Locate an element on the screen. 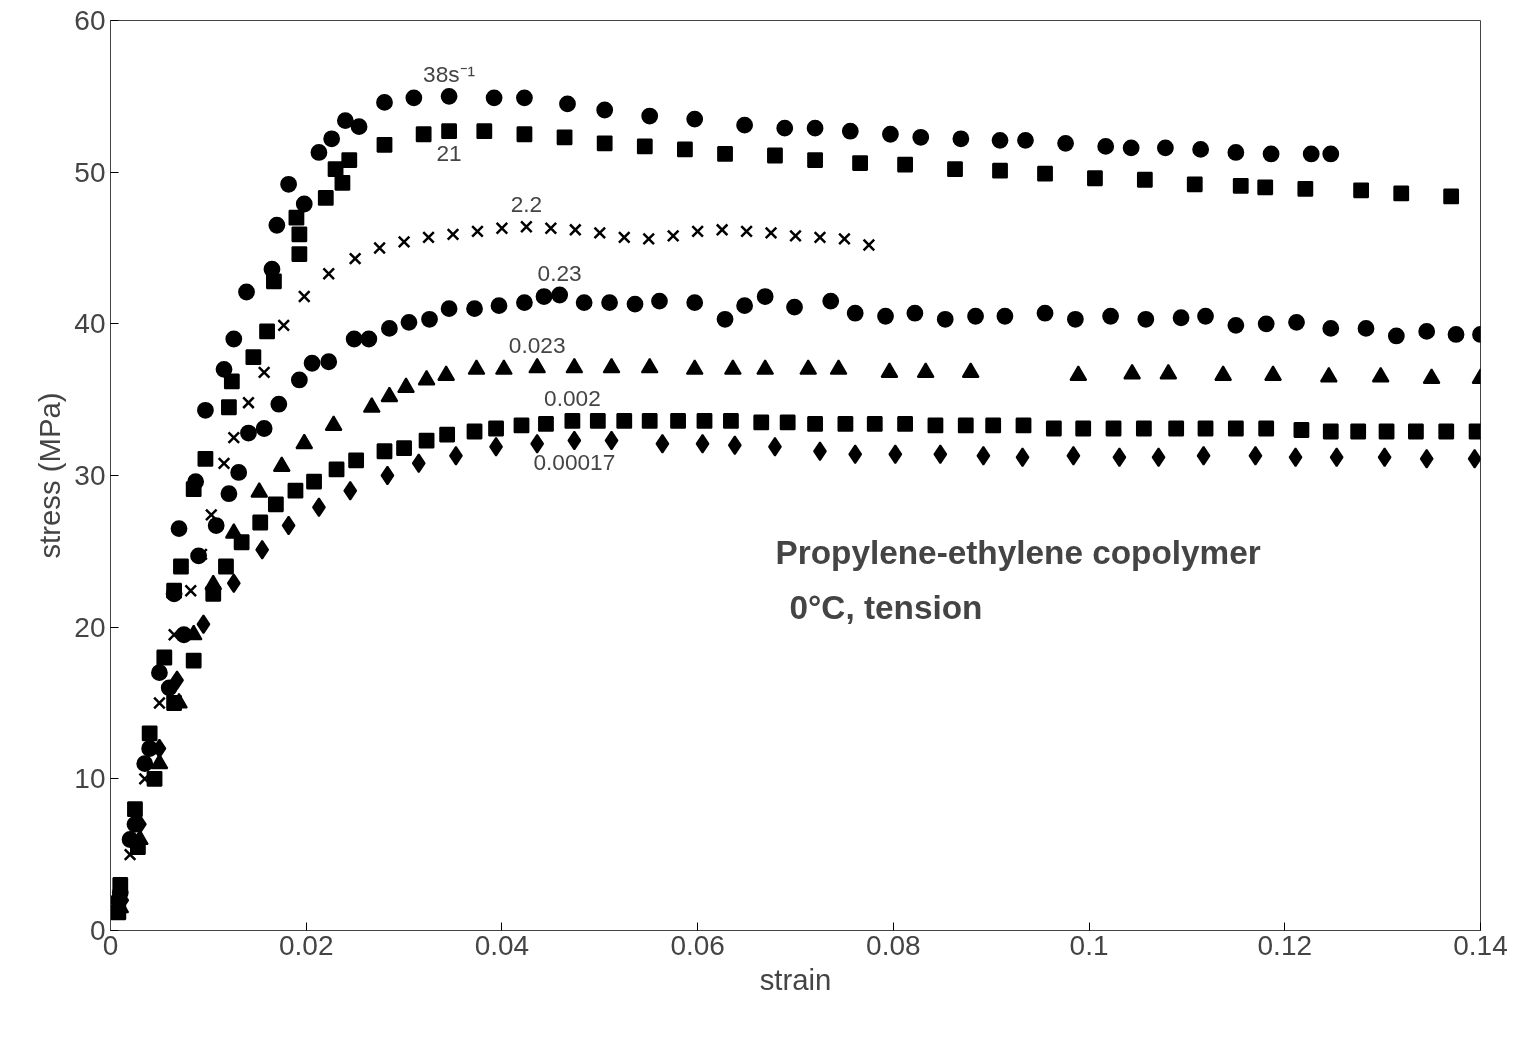 The height and width of the screenshot is (1040, 1534). annotation: 0°C, tension is located at coordinates (886, 607).